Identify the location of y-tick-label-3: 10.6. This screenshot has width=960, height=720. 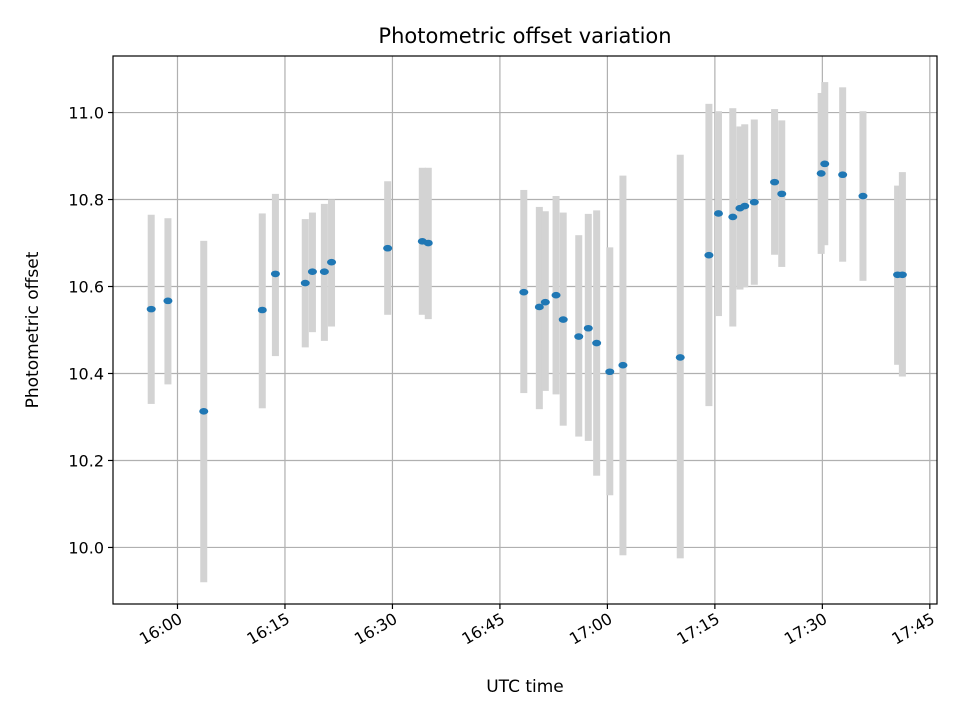
(86, 287).